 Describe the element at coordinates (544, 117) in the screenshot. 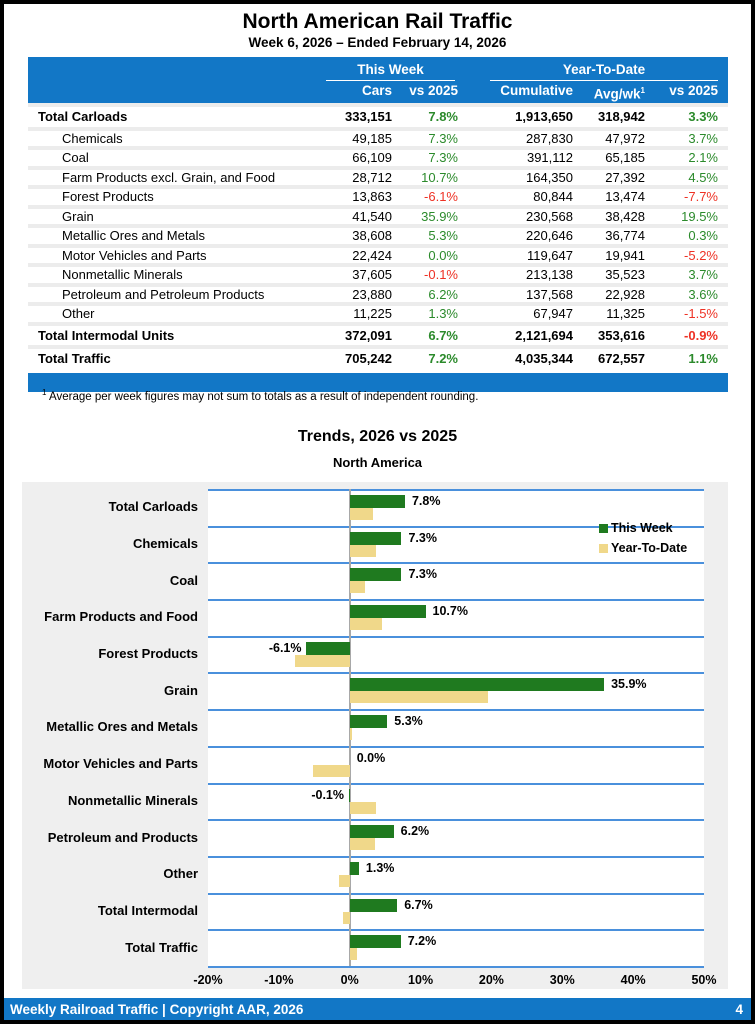

I see `cell-cum: 1,913,650` at that location.